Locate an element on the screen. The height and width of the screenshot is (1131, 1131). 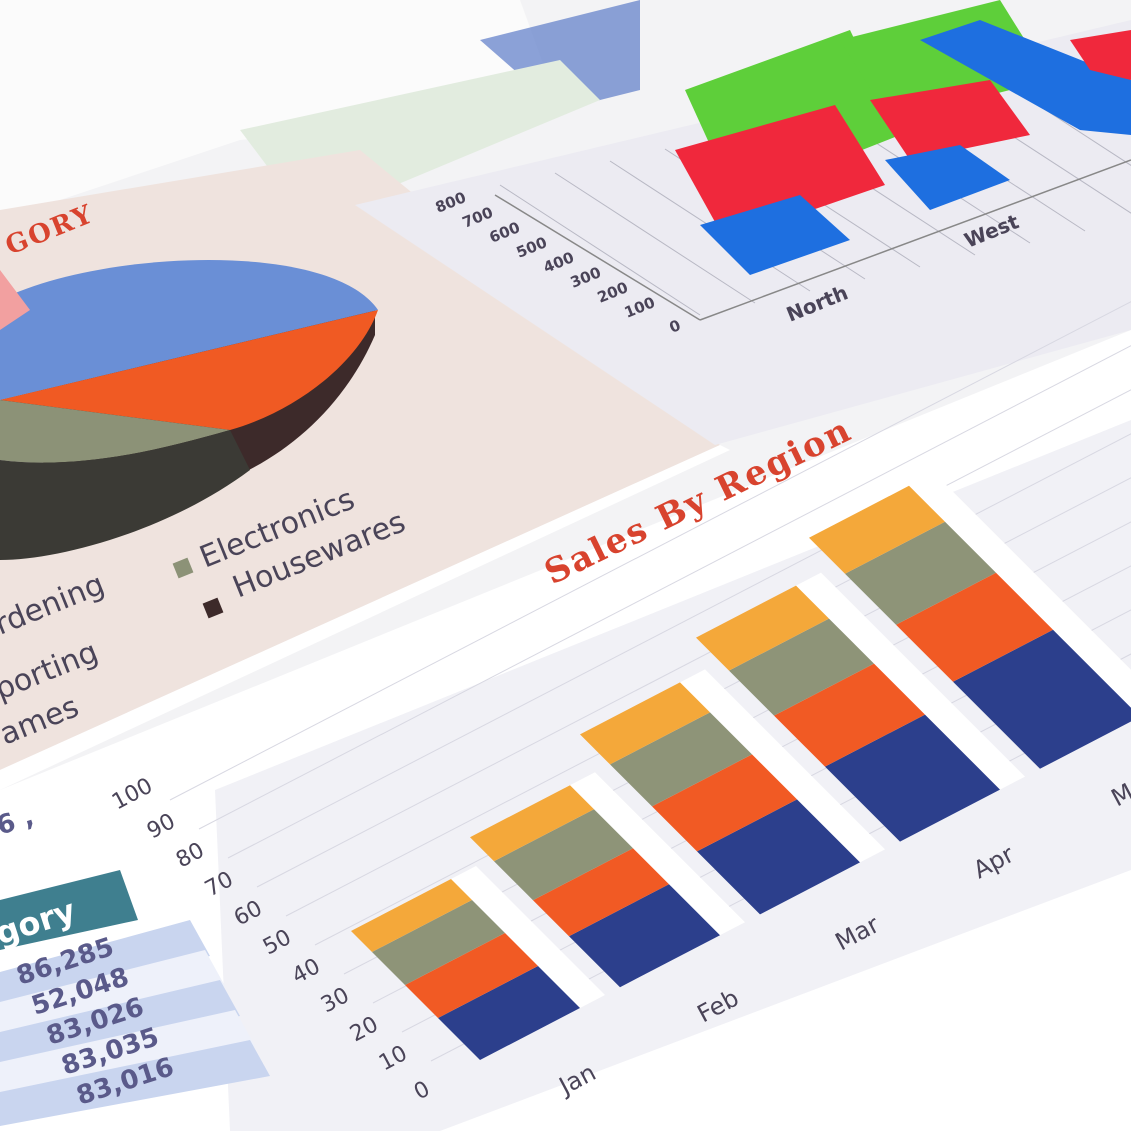
pie-chart is located at coordinates (189, 410).